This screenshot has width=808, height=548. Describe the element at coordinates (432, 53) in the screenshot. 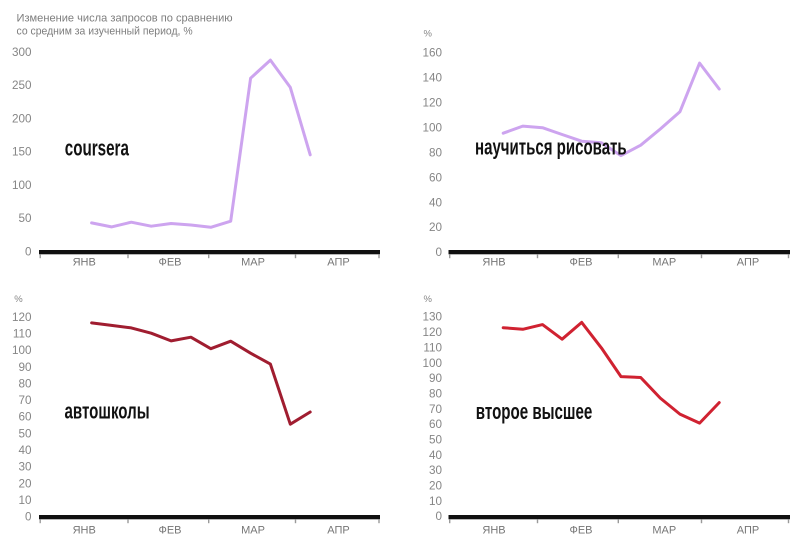

I see `svg-text: 160` at that location.